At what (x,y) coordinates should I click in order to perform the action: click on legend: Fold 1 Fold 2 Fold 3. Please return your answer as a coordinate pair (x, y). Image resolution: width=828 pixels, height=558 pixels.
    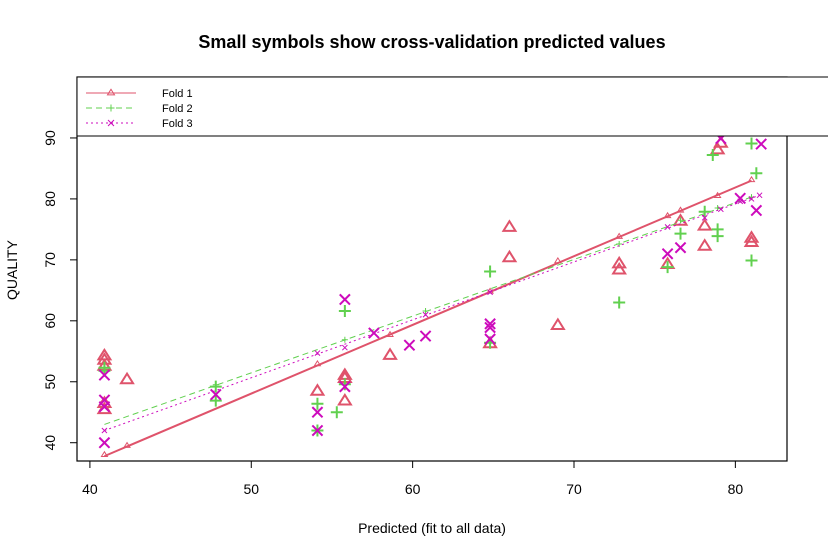
    Looking at the image, I should click on (452, 106).